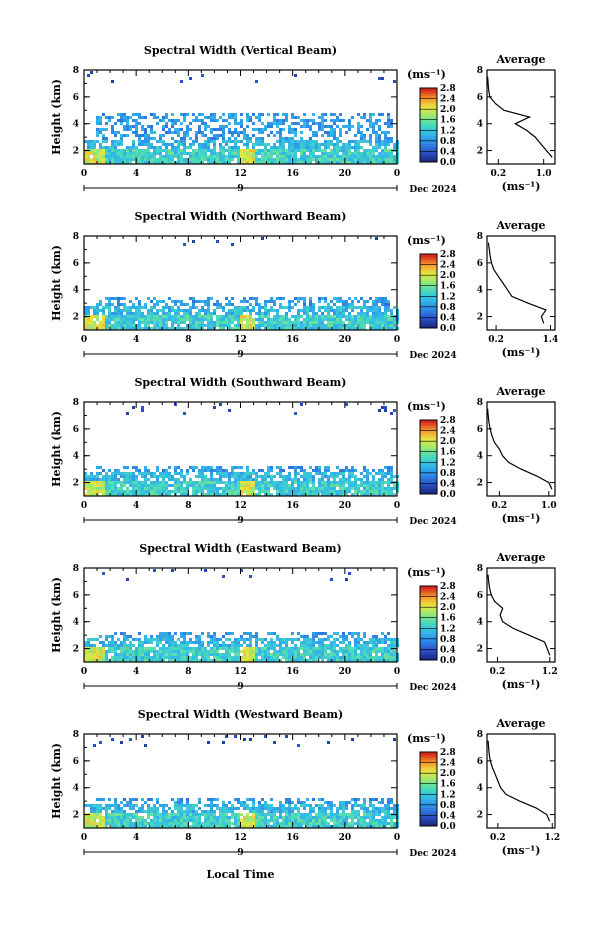 The image size is (615, 929). What do you see at coordinates (521, 186) in the screenshot?
I see `avg-x-label: (ms⁻¹)` at bounding box center [521, 186].